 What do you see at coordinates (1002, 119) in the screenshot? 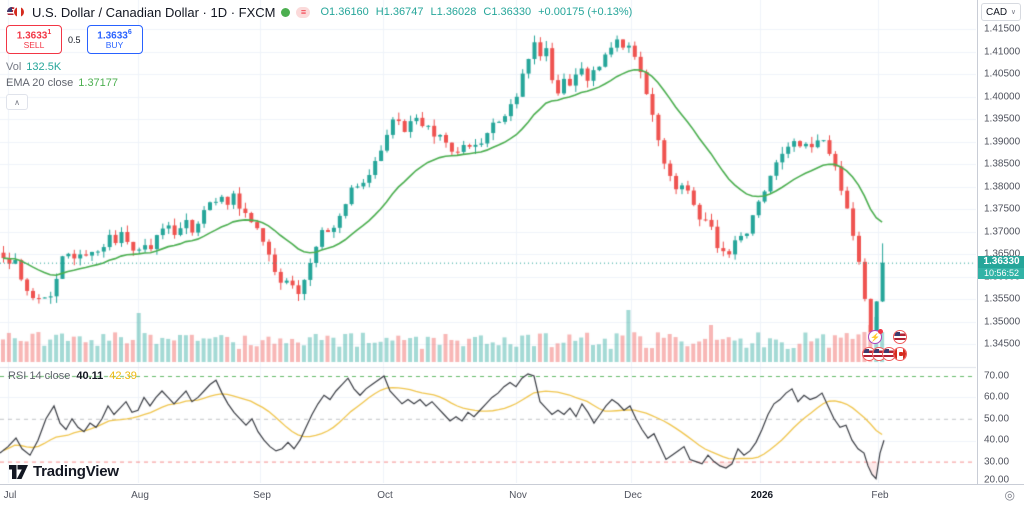
I see `price-tick: 1.39500` at bounding box center [1002, 119].